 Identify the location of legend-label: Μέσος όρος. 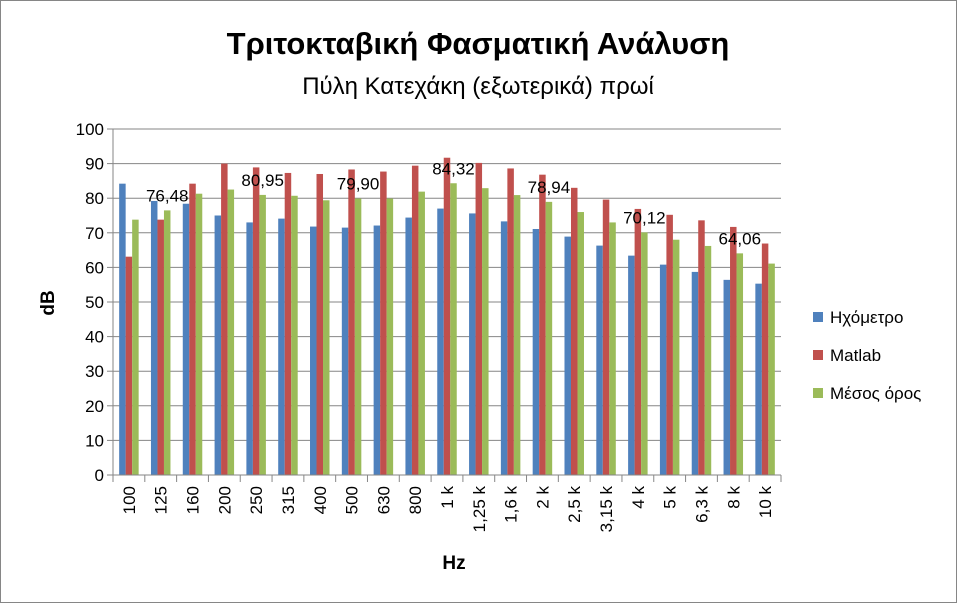
(875, 393).